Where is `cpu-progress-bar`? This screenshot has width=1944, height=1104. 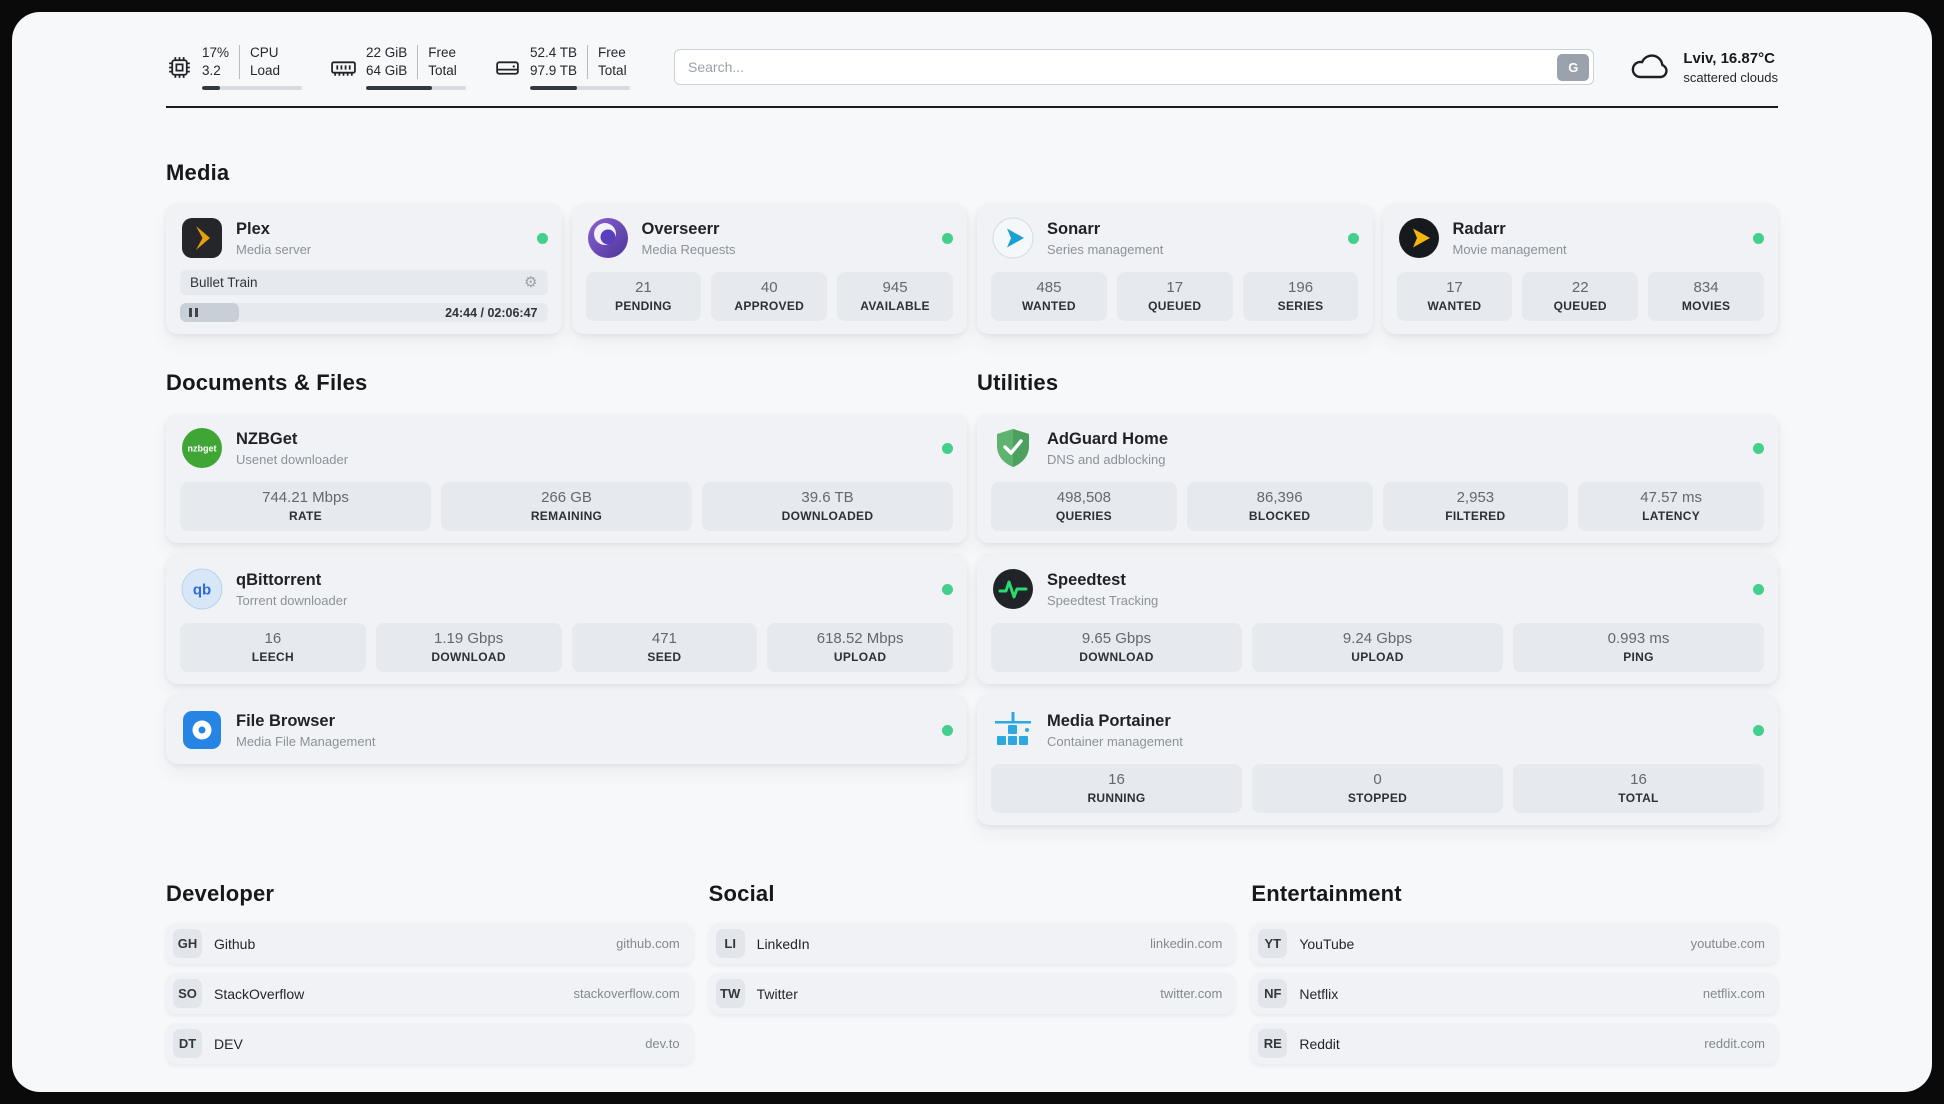 cpu-progress-bar is located at coordinates (252, 88).